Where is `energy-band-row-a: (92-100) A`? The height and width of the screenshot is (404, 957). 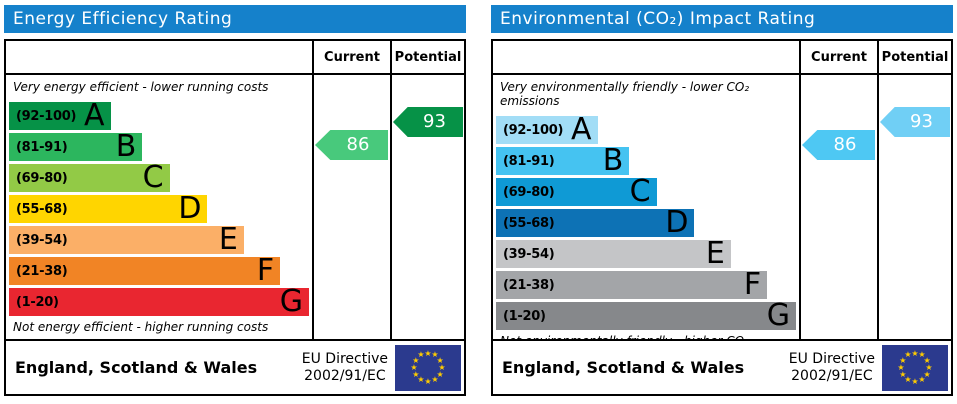
energy-band-row-a: (92-100) A is located at coordinates (60, 115).